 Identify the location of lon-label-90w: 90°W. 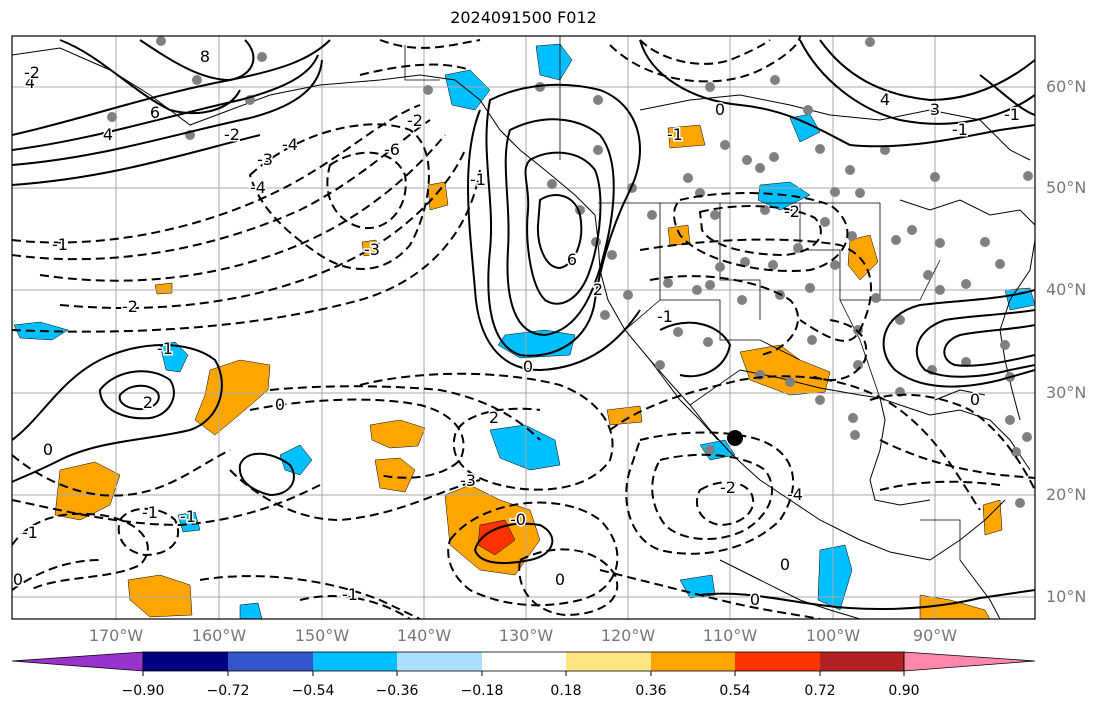
(935, 635).